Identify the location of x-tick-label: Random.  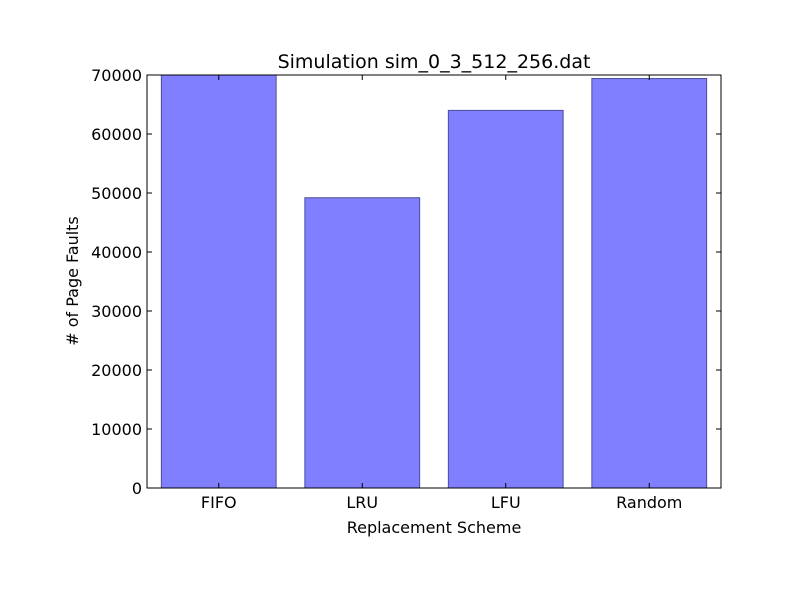
(649, 502).